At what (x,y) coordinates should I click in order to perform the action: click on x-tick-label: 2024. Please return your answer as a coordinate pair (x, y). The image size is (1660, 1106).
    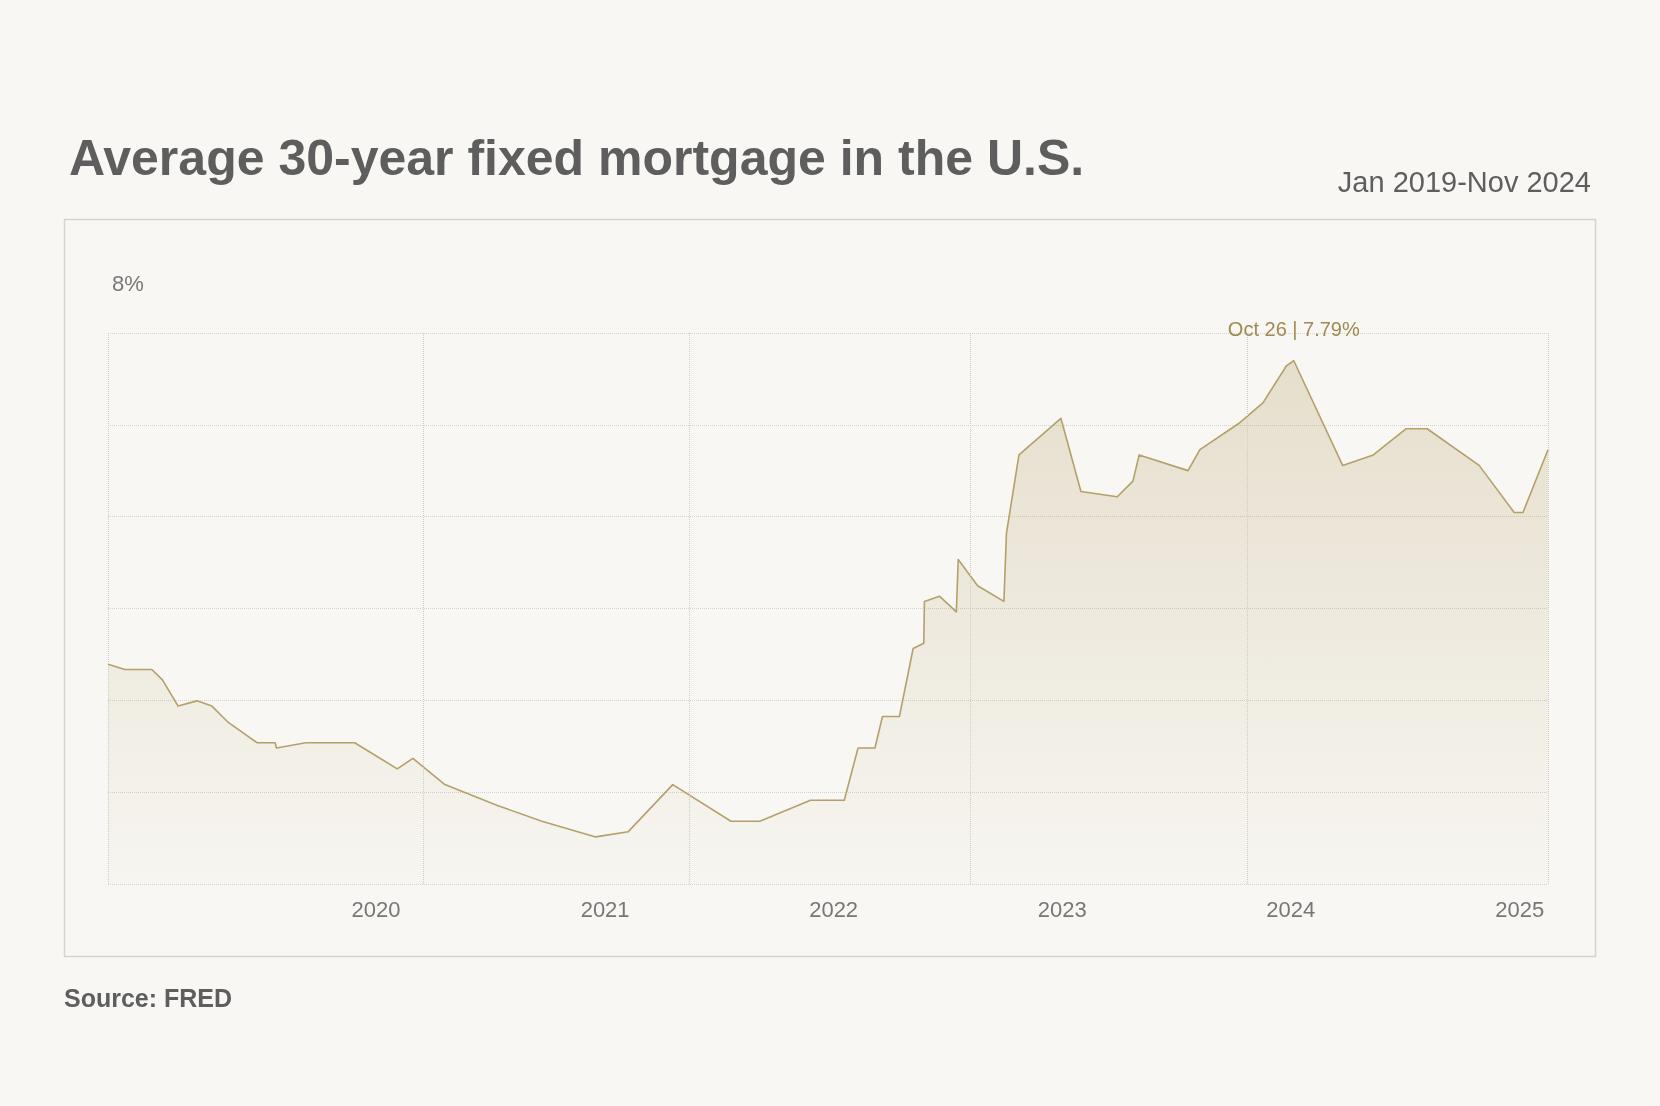
    Looking at the image, I should click on (1291, 909).